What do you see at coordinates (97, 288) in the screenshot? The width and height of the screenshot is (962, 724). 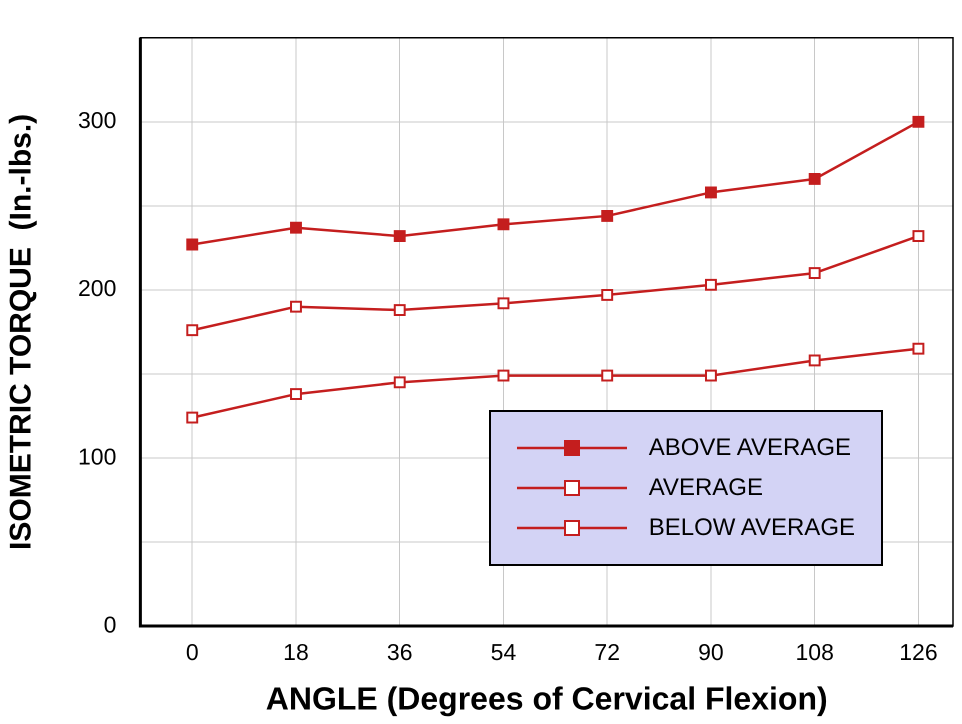 I see `y-tick-label: 200` at bounding box center [97, 288].